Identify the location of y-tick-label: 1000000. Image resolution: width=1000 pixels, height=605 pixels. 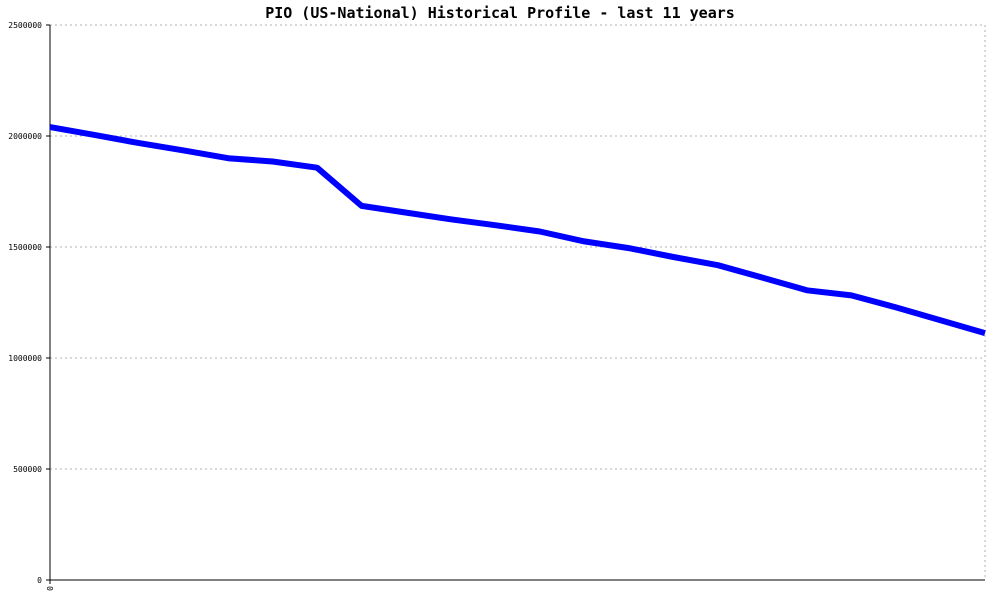
(25, 358).